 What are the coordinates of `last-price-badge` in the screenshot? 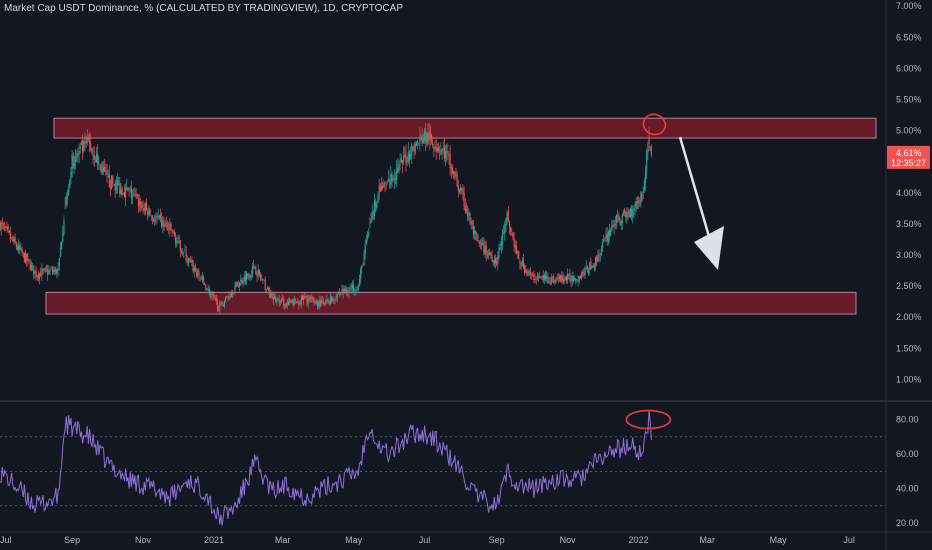 It's located at (908, 157).